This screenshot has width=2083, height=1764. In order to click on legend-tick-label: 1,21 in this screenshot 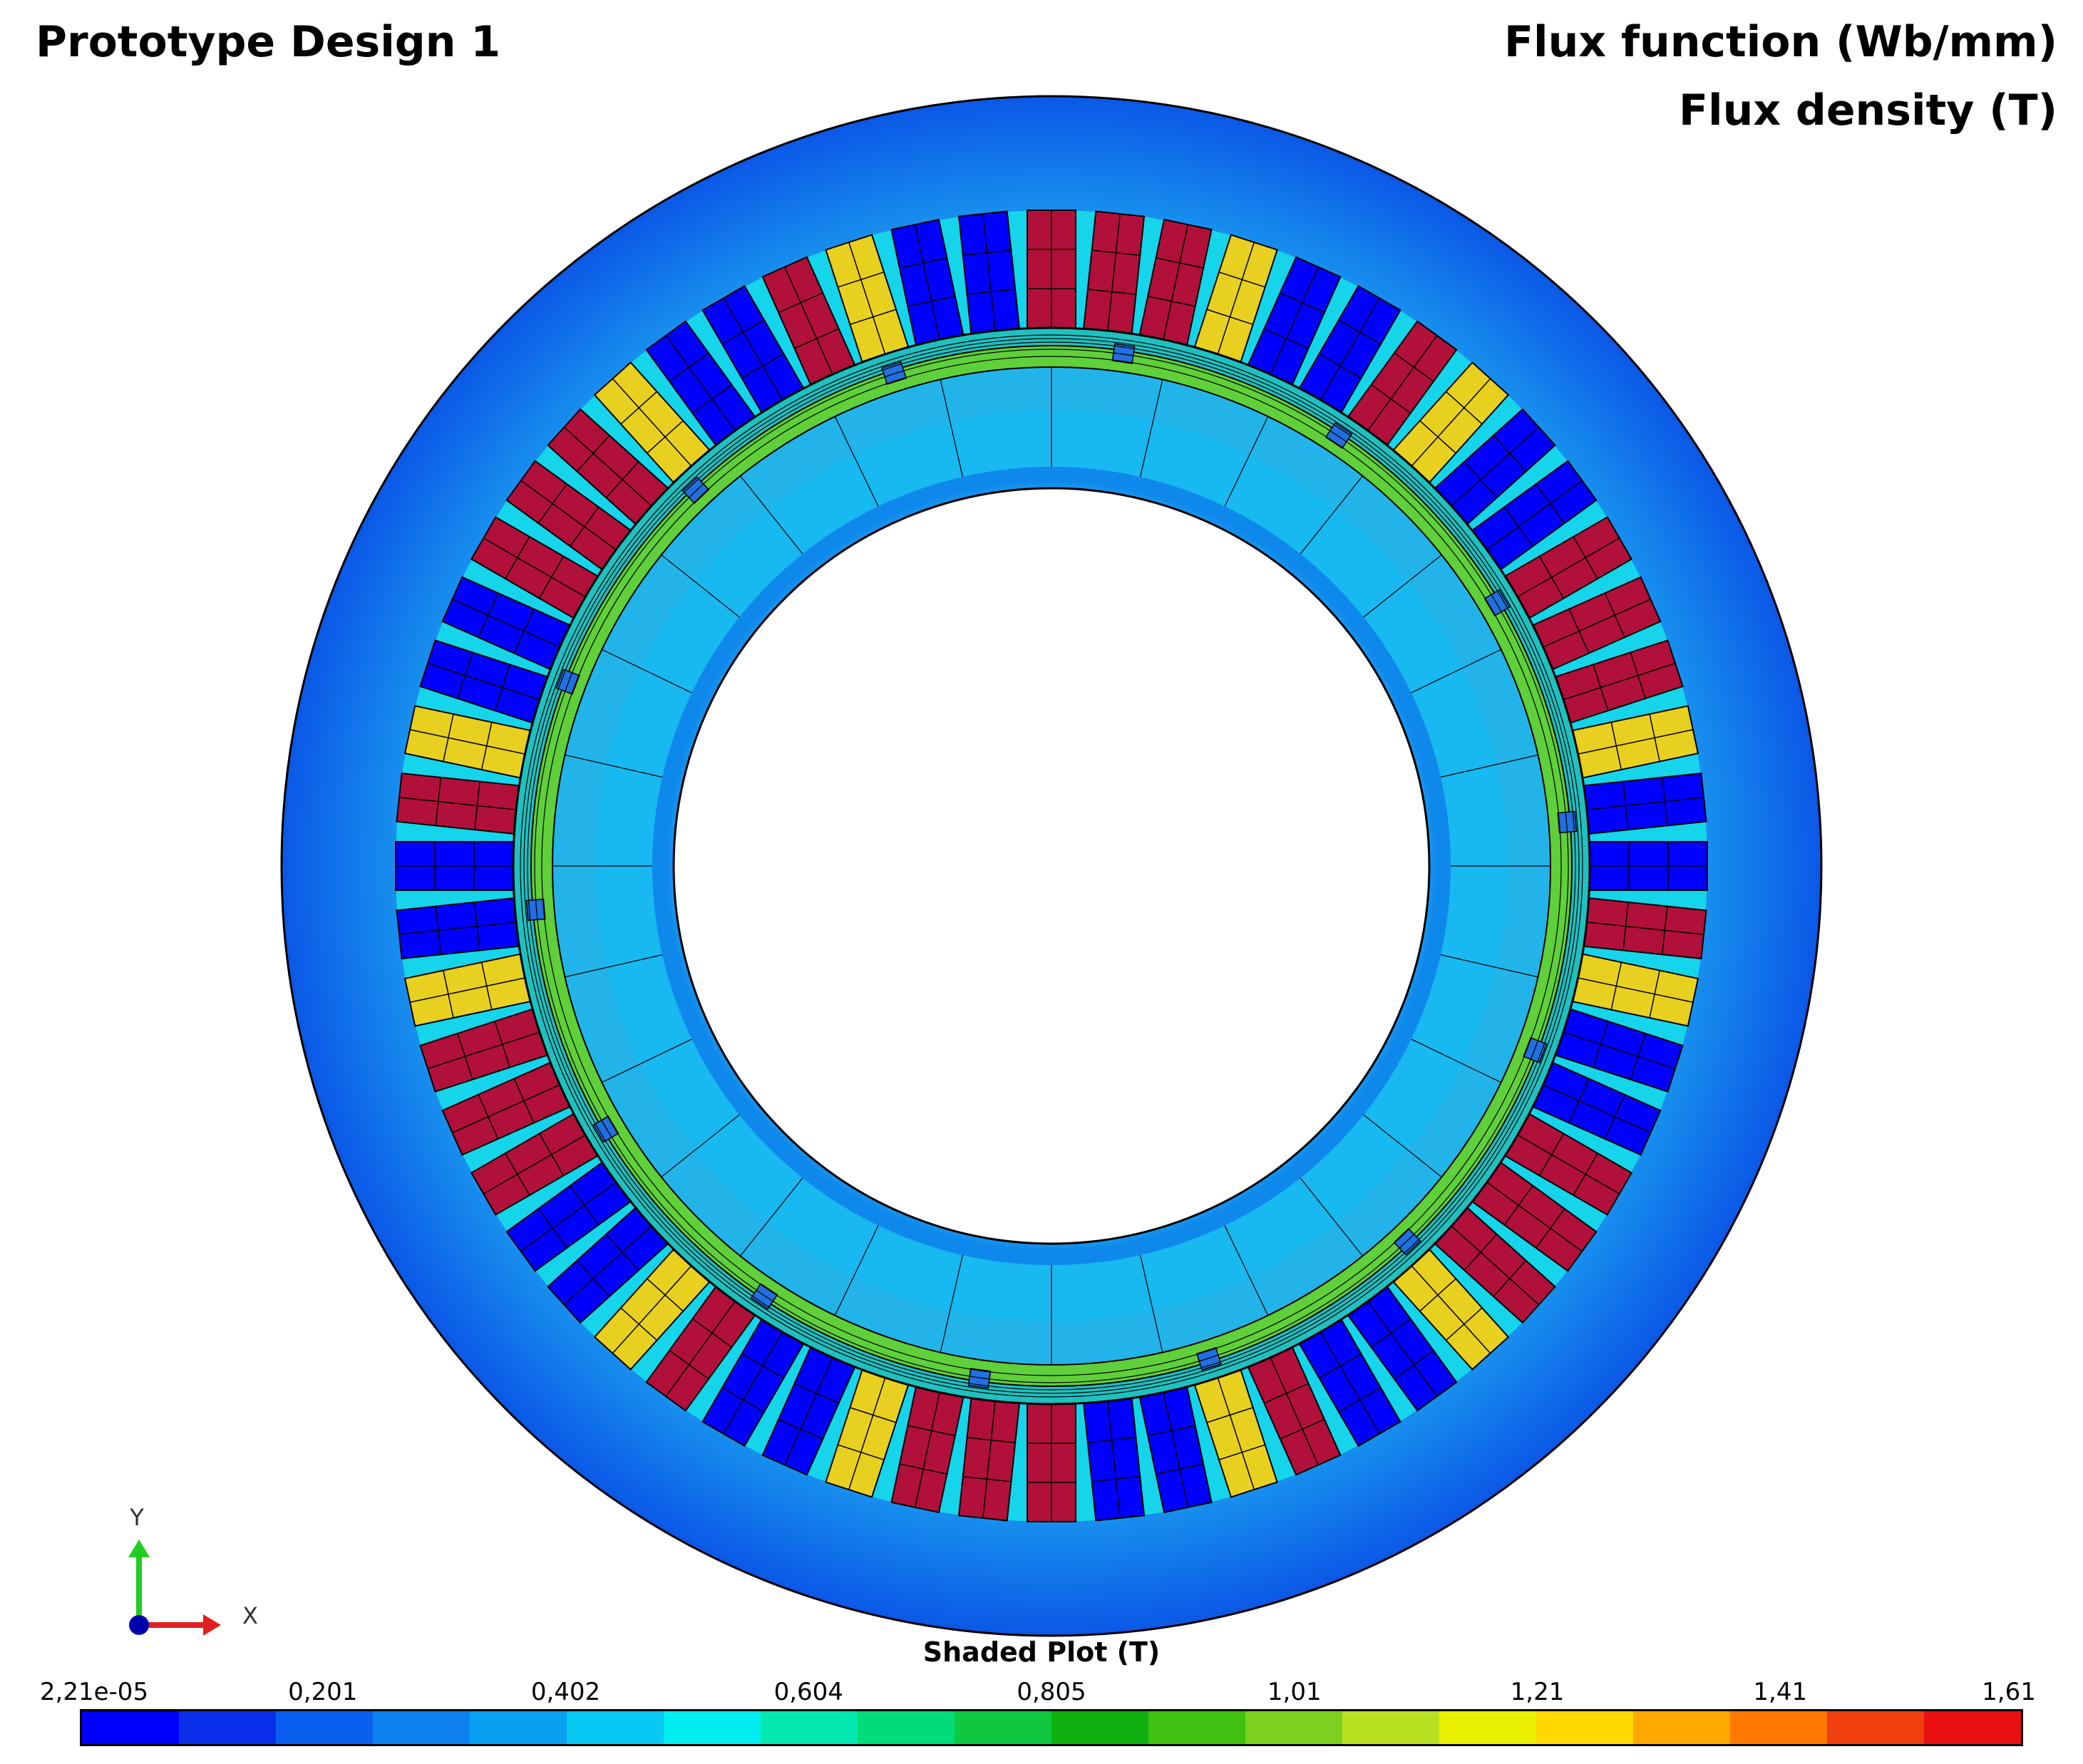, I will do `click(1538, 1692)`.